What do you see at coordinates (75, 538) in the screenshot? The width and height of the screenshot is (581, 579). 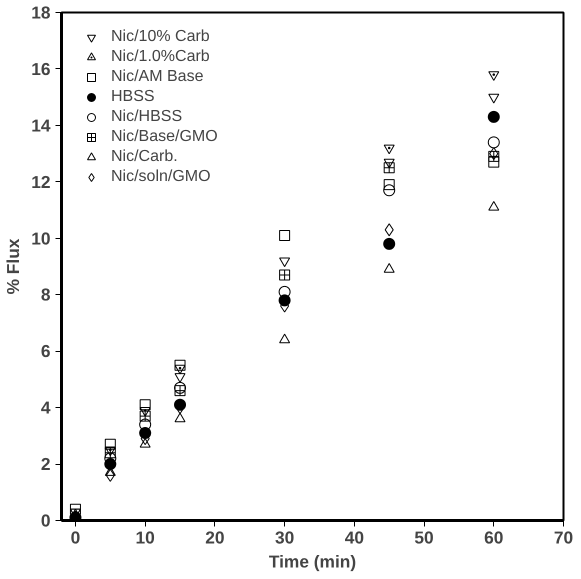 I see `x-tick-label: 0` at bounding box center [75, 538].